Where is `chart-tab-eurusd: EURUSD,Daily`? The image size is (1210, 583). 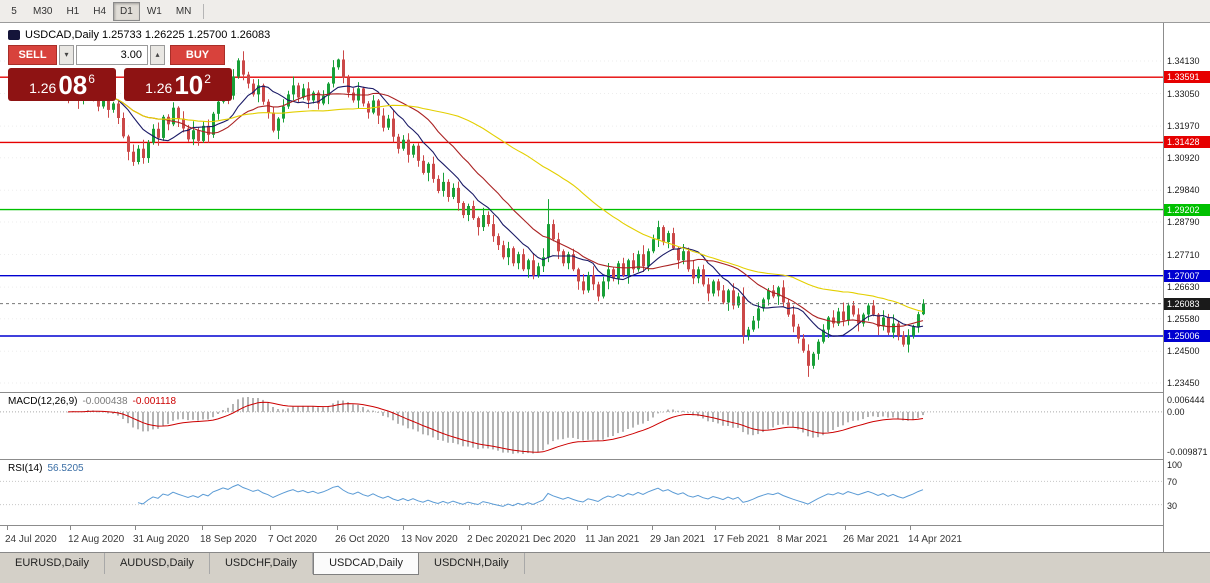 chart-tab-eurusd: EURUSD,Daily is located at coordinates (52, 563).